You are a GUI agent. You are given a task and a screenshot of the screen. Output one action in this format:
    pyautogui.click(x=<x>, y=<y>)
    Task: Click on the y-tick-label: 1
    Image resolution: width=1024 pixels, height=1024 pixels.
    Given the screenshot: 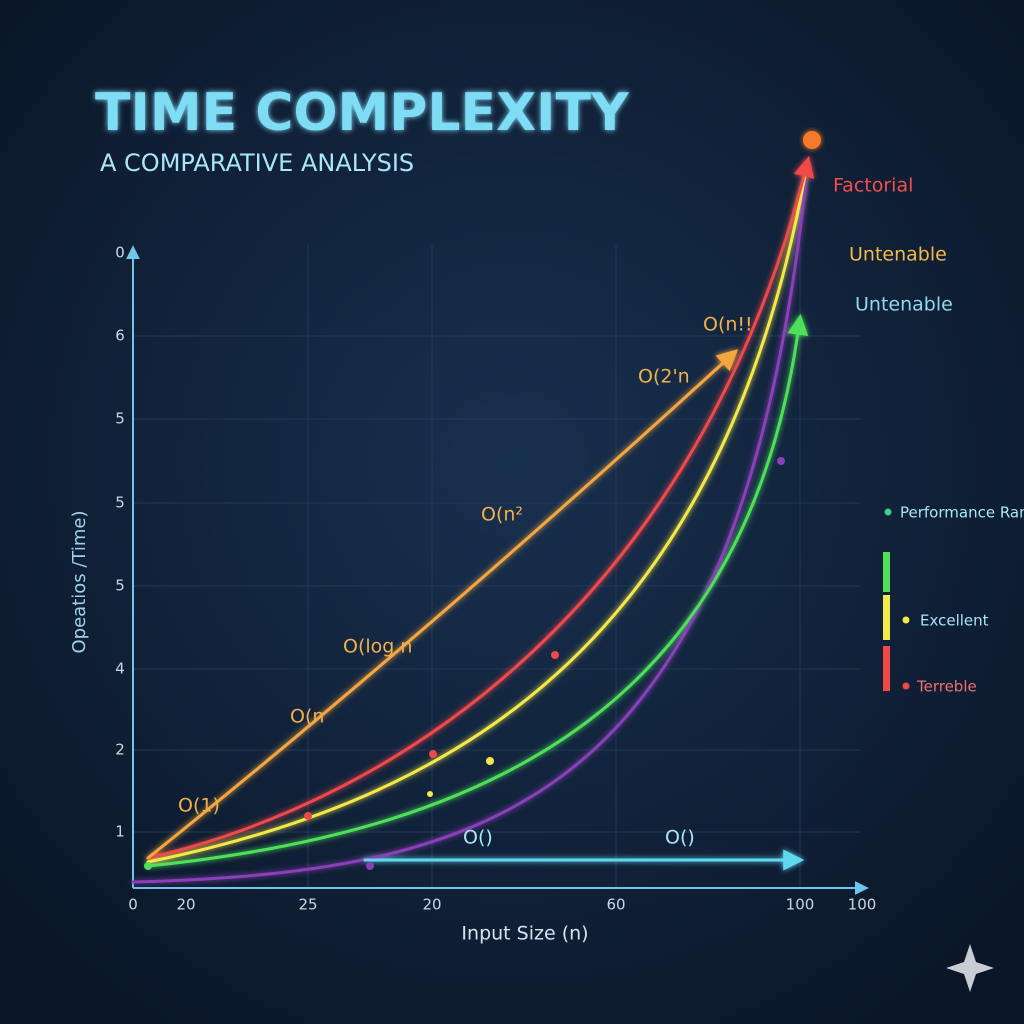 What is the action you would take?
    pyautogui.click(x=120, y=832)
    